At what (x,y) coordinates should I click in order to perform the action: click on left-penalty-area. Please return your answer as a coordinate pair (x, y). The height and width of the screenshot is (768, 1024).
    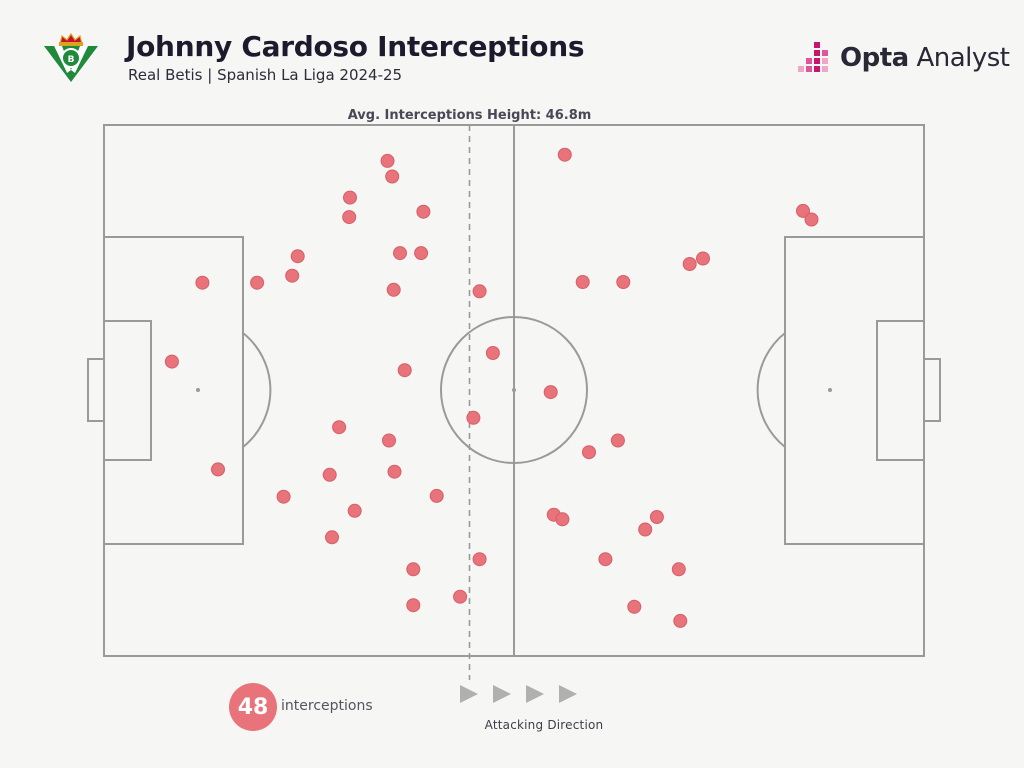
    Looking at the image, I should click on (173, 390).